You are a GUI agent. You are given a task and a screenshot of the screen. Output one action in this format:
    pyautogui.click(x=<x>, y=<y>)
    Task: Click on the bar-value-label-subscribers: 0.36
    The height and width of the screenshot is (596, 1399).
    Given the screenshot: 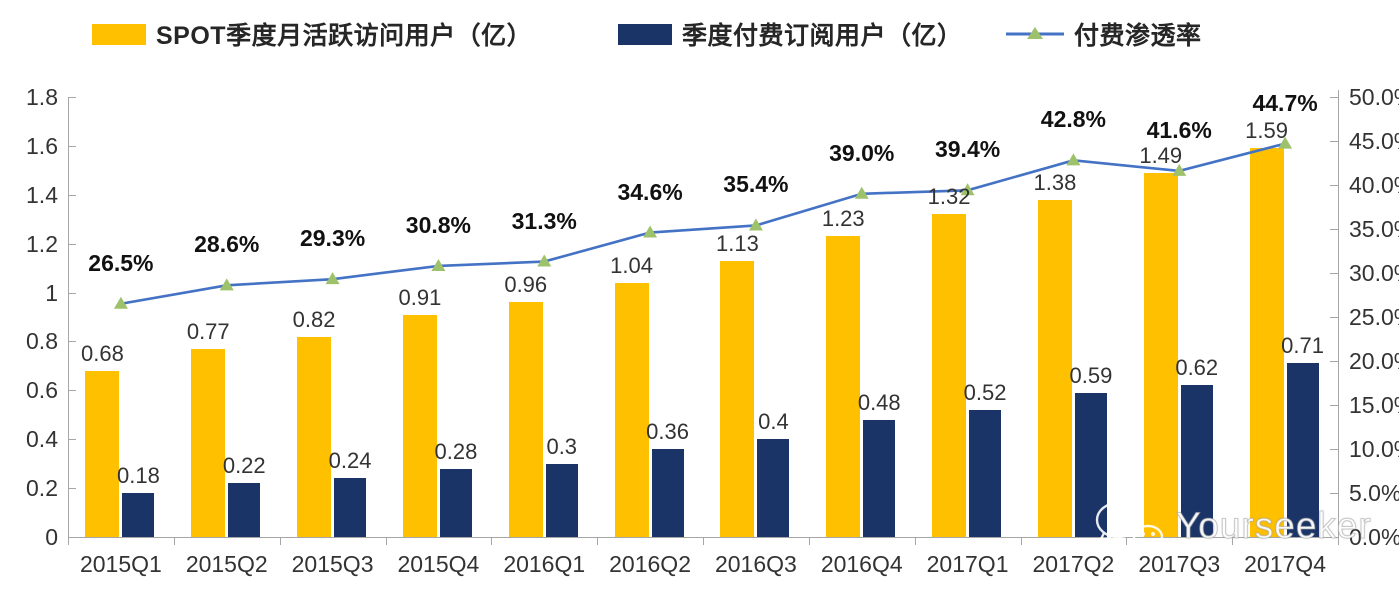 What is the action you would take?
    pyautogui.click(x=667, y=431)
    